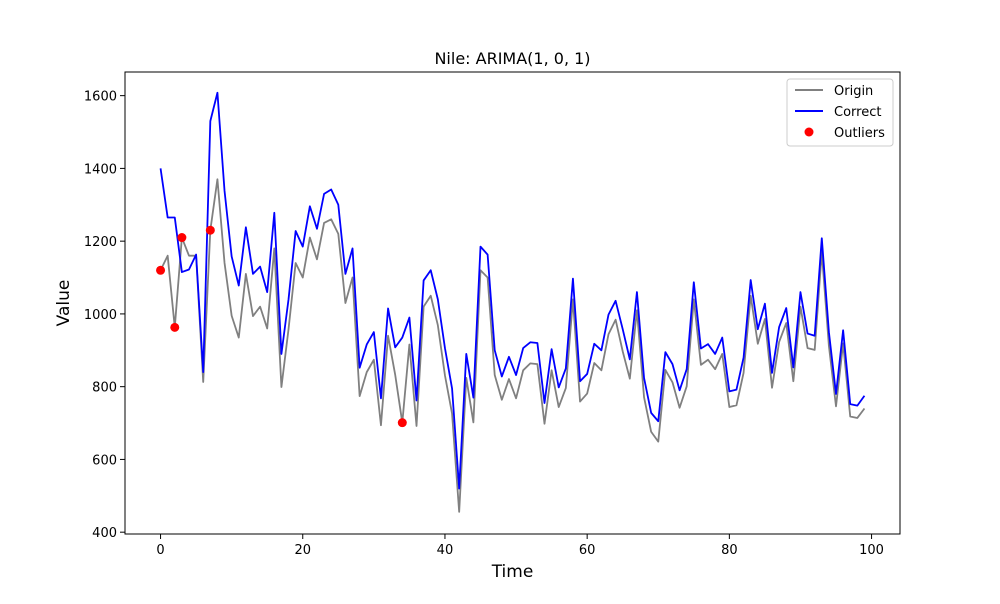 The width and height of the screenshot is (1000, 604). Describe the element at coordinates (100, 97) in the screenshot. I see `y-tick-label: 1600` at that location.